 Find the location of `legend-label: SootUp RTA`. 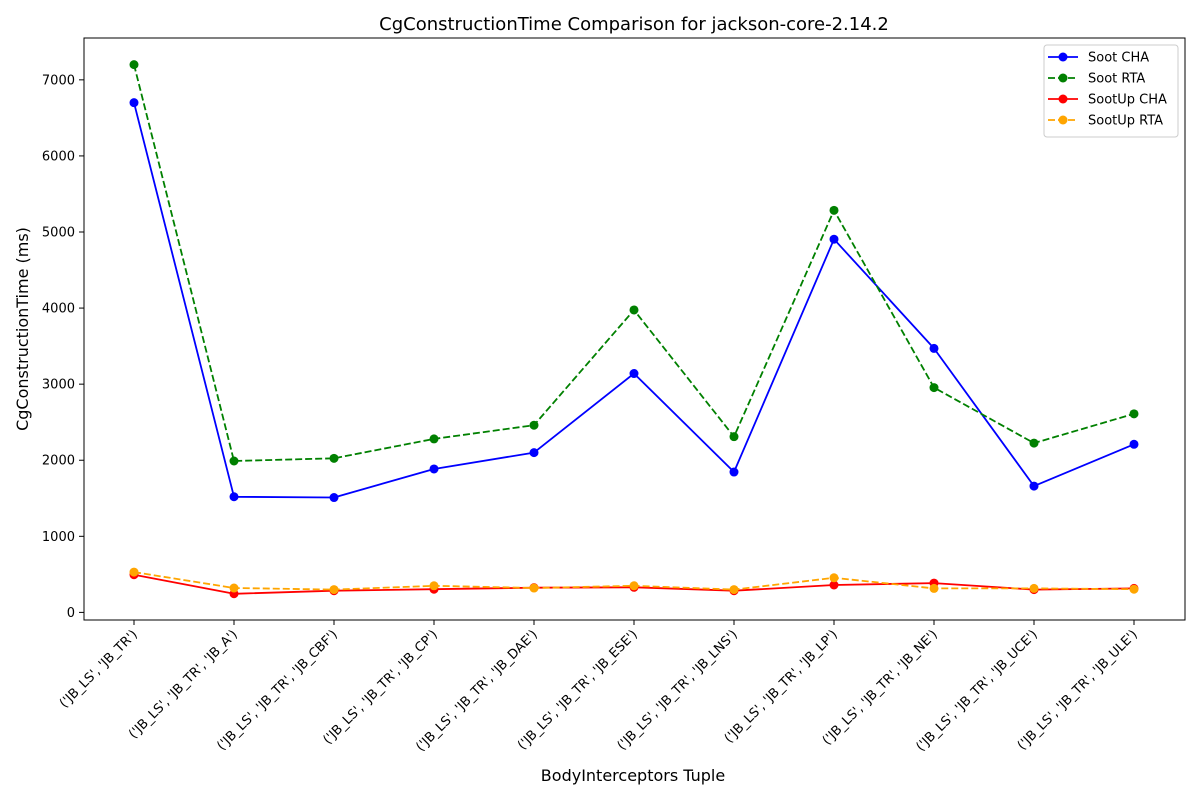

legend-label: SootUp RTA is located at coordinates (1125, 121).